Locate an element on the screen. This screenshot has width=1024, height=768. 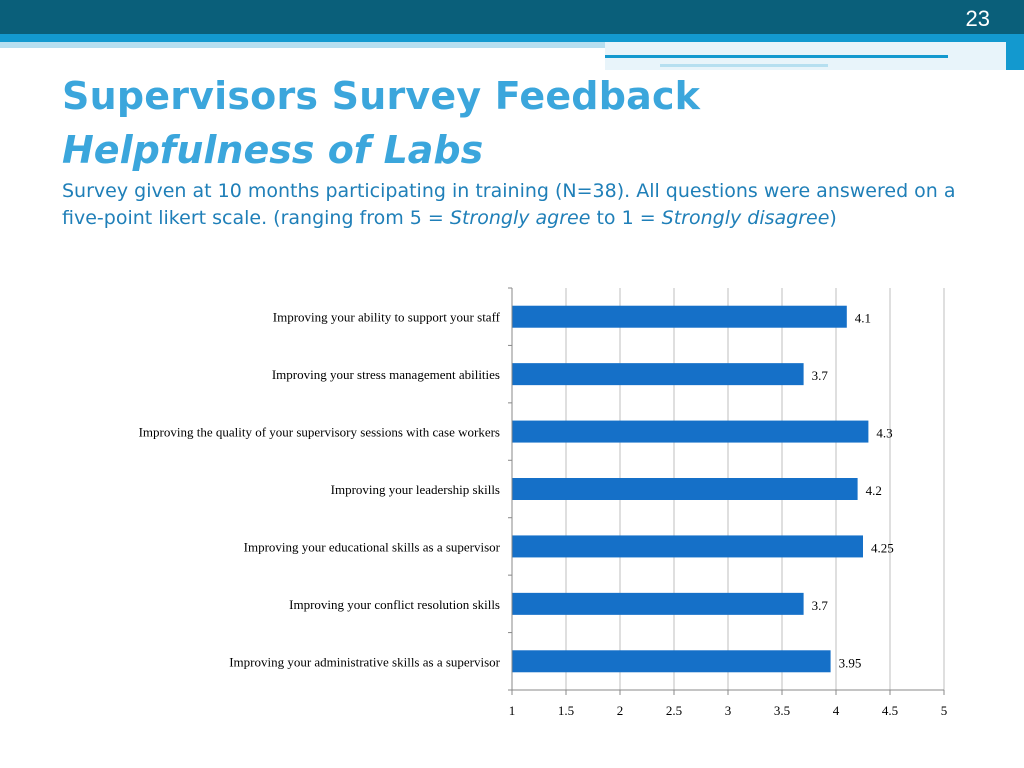
value-labels: 4.1 3.7 4.3 4.2 4.25 3.7 3.95 is located at coordinates (853, 491).